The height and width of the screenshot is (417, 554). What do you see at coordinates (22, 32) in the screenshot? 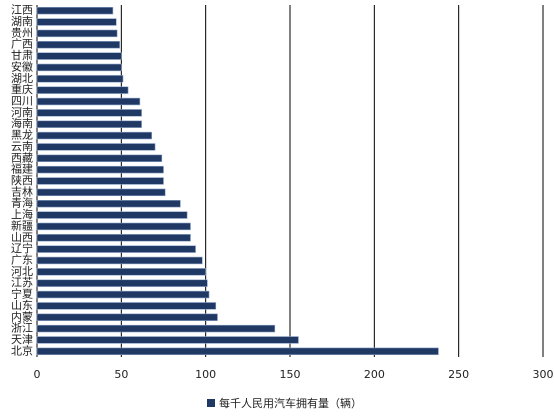
I see `y-tick-label: 贵州` at bounding box center [22, 32].